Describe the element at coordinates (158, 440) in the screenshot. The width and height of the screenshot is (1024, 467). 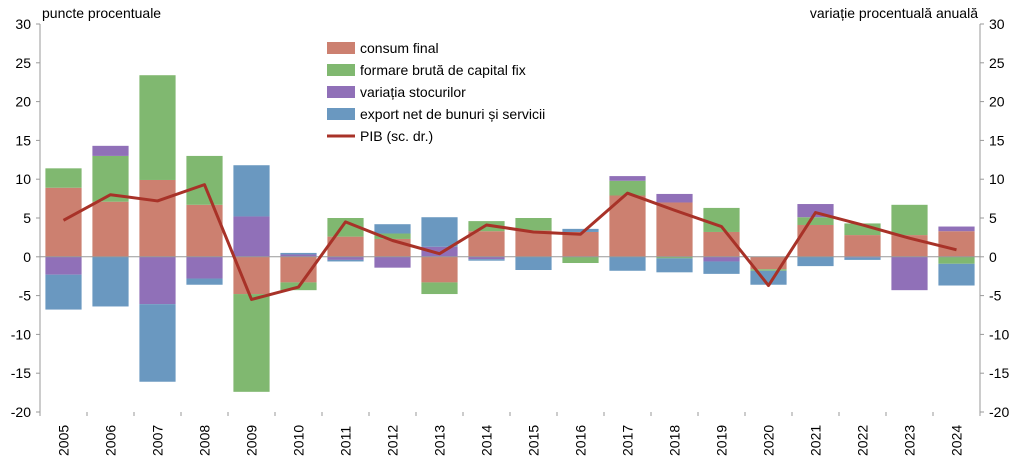
I see `x-tick-label: 2007` at that location.